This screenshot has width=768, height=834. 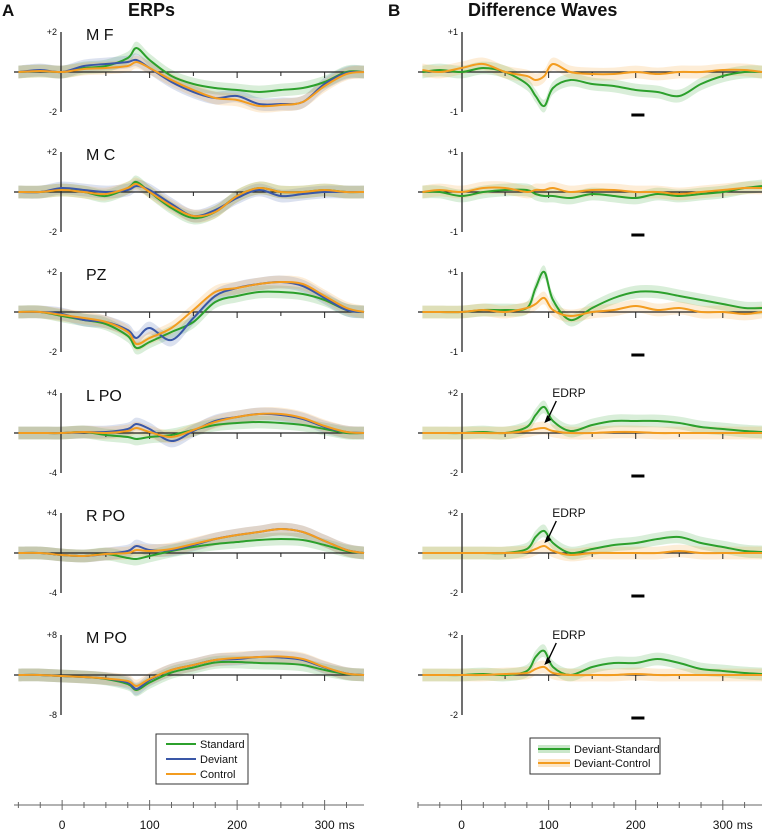 I want to click on series-line-b-row4-deviant-control, so click(x=592, y=430).